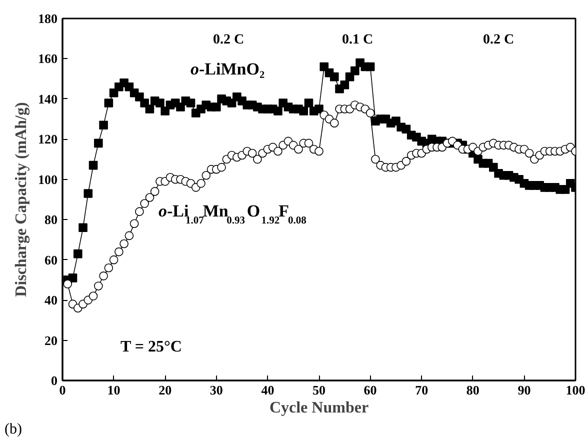 This screenshot has height=437, width=586. Describe the element at coordinates (524, 390) in the screenshot. I see `x-tick-label: 90` at that location.